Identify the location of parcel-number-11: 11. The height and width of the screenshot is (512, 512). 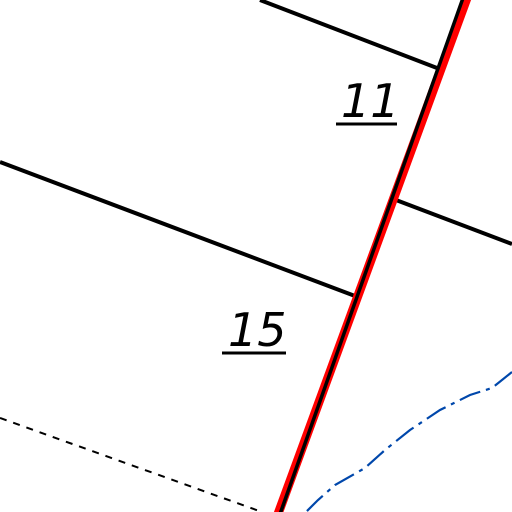
(370, 101).